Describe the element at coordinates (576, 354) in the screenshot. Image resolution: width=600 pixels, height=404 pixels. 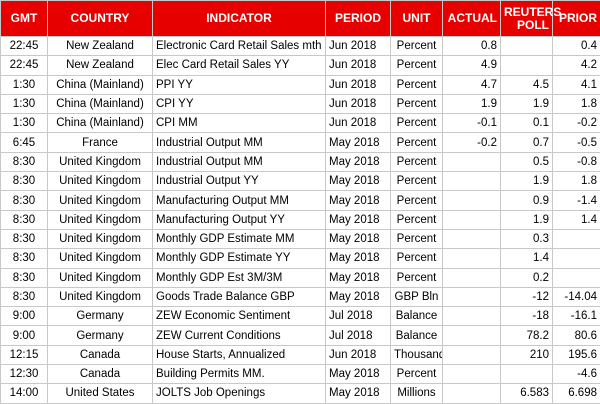
I see `prior-cell: 195.6` at that location.